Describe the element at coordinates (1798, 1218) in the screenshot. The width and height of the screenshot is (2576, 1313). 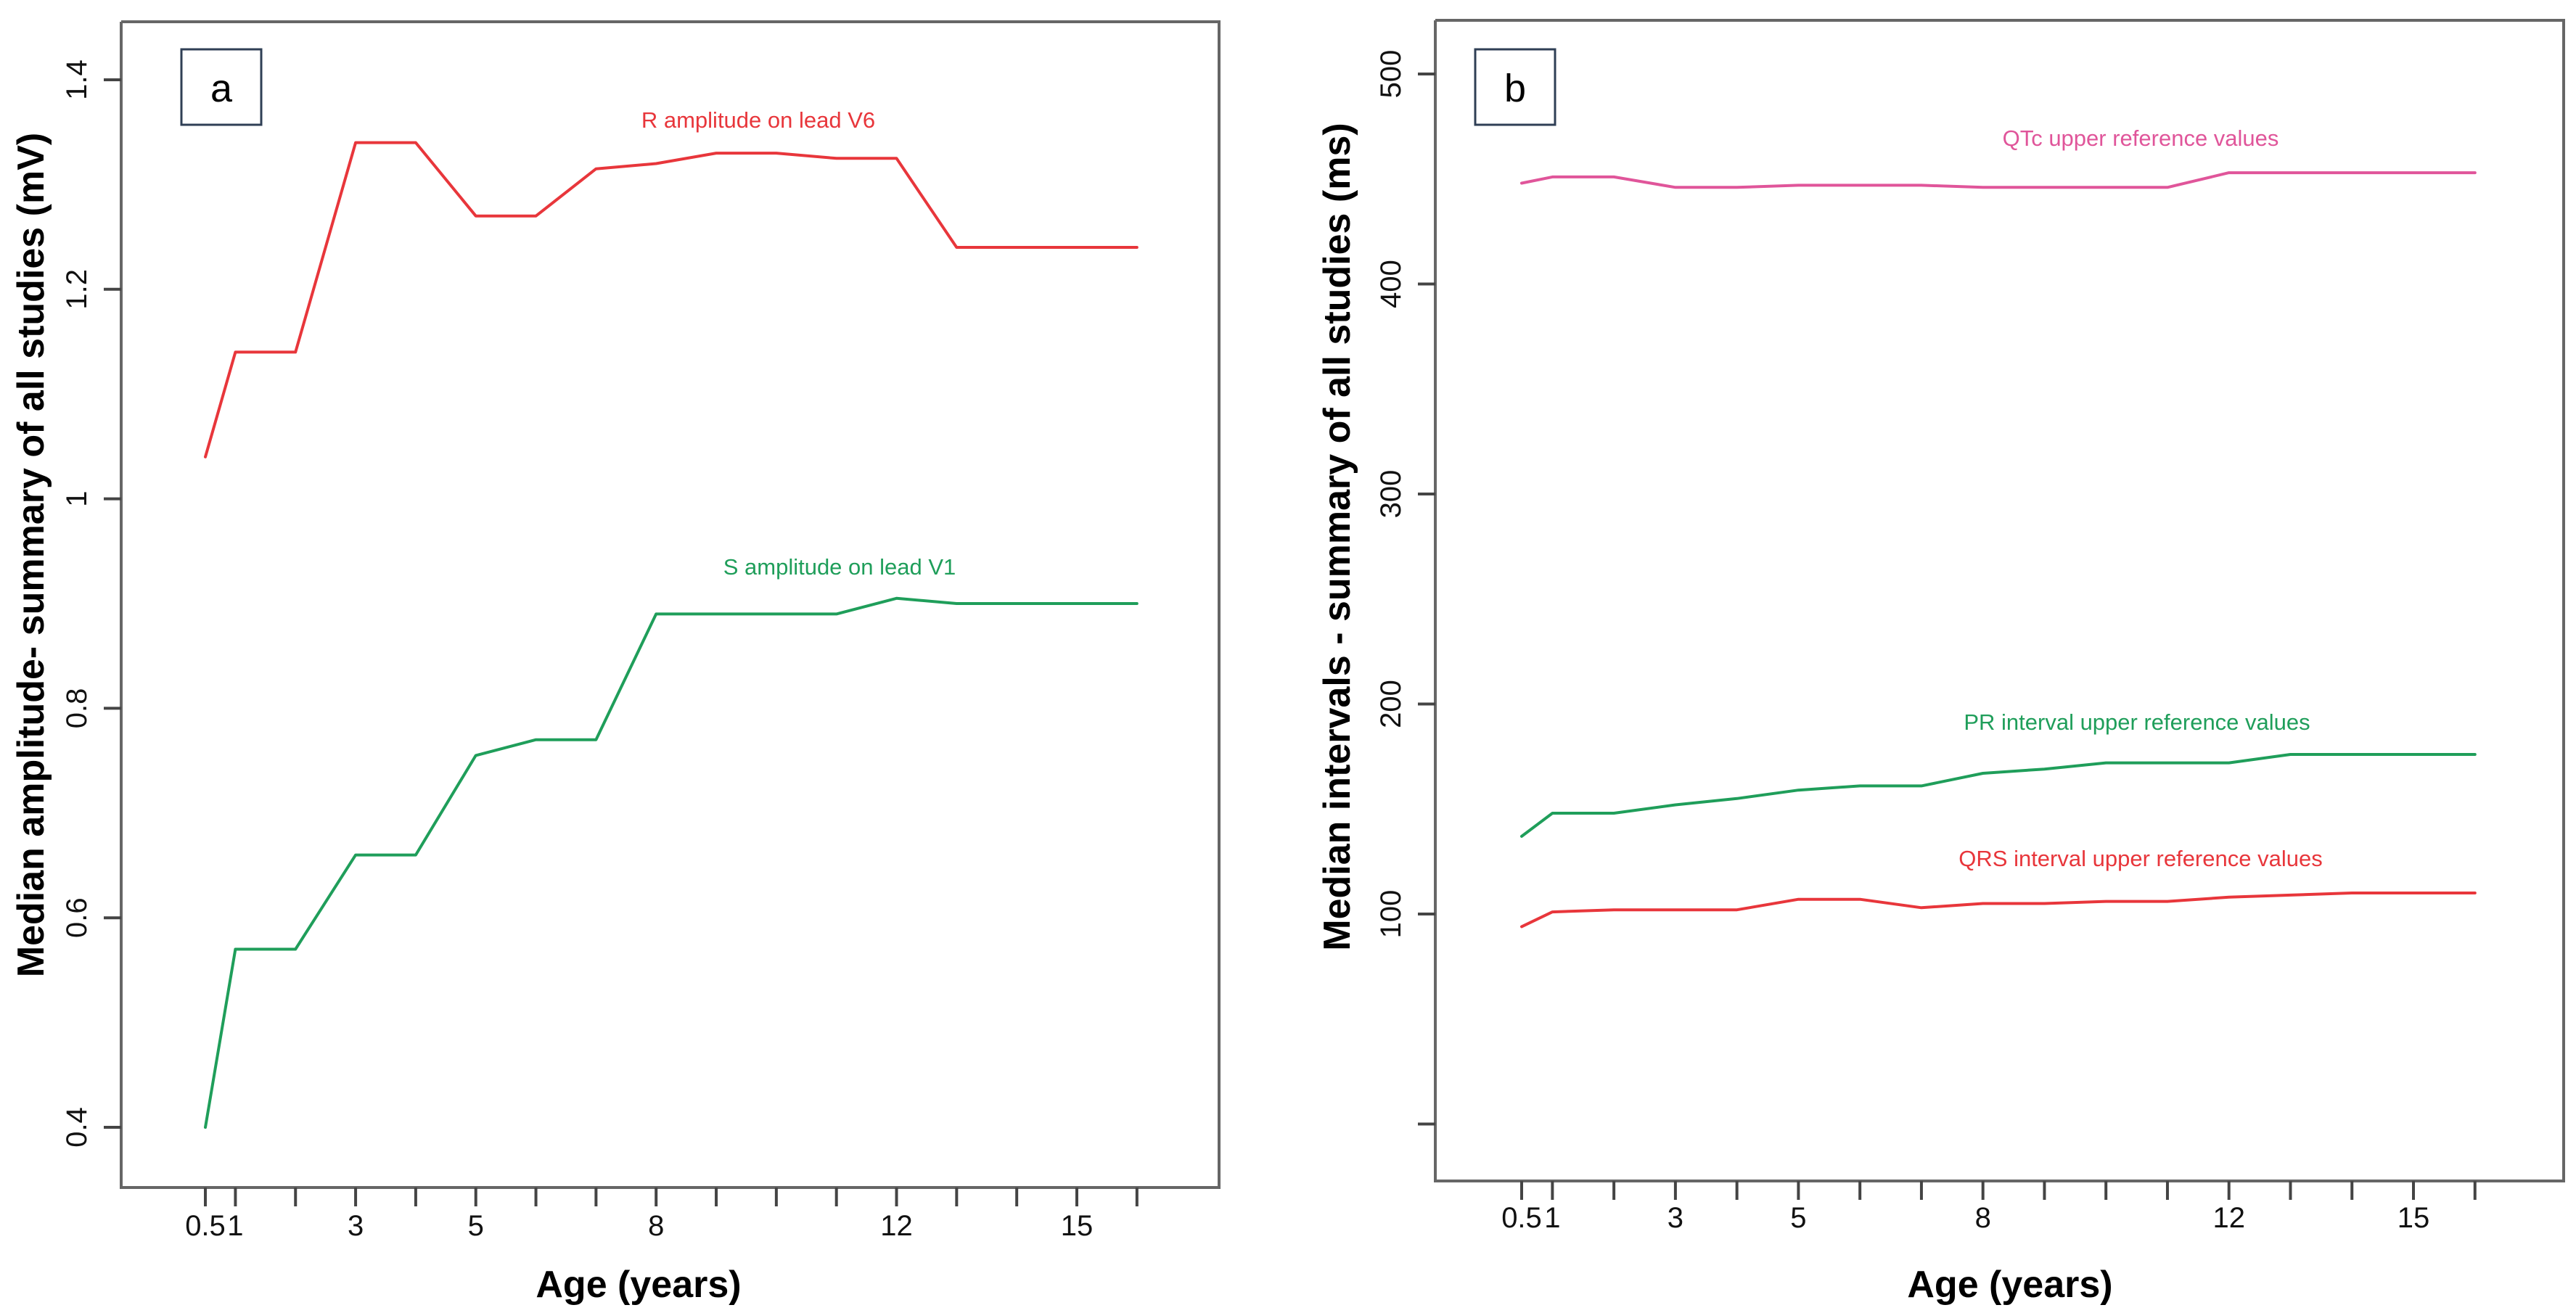
I see `panel-b-x-tick-label: 5` at that location.